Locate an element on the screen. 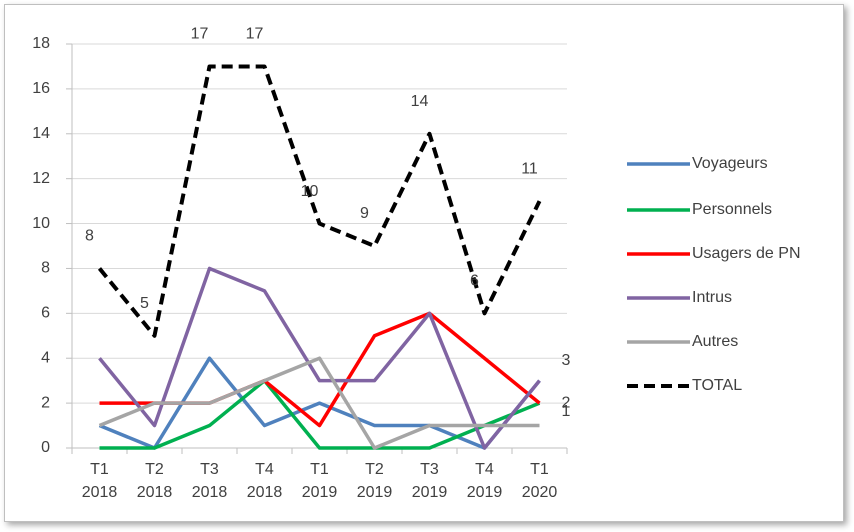 This screenshot has height=532, width=854. data-label: 5 is located at coordinates (144, 303).